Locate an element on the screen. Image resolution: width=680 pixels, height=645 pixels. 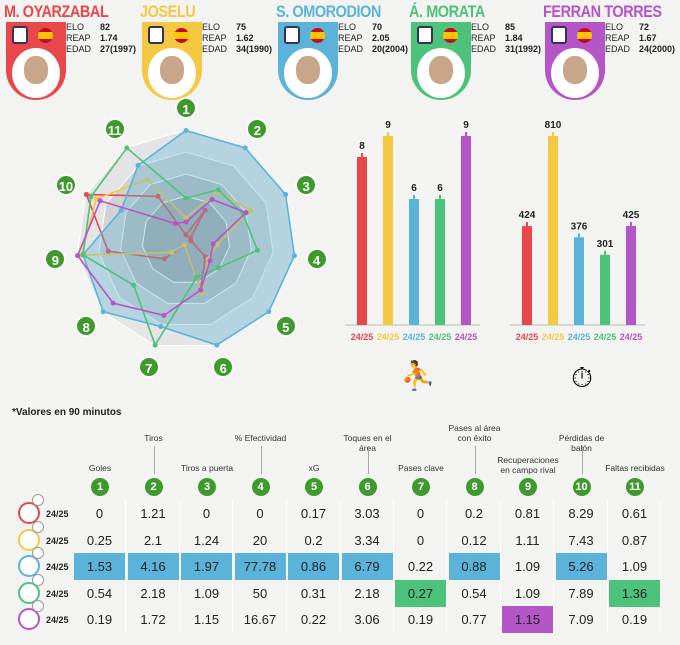
player-avatar is located at coordinates (29, 513).